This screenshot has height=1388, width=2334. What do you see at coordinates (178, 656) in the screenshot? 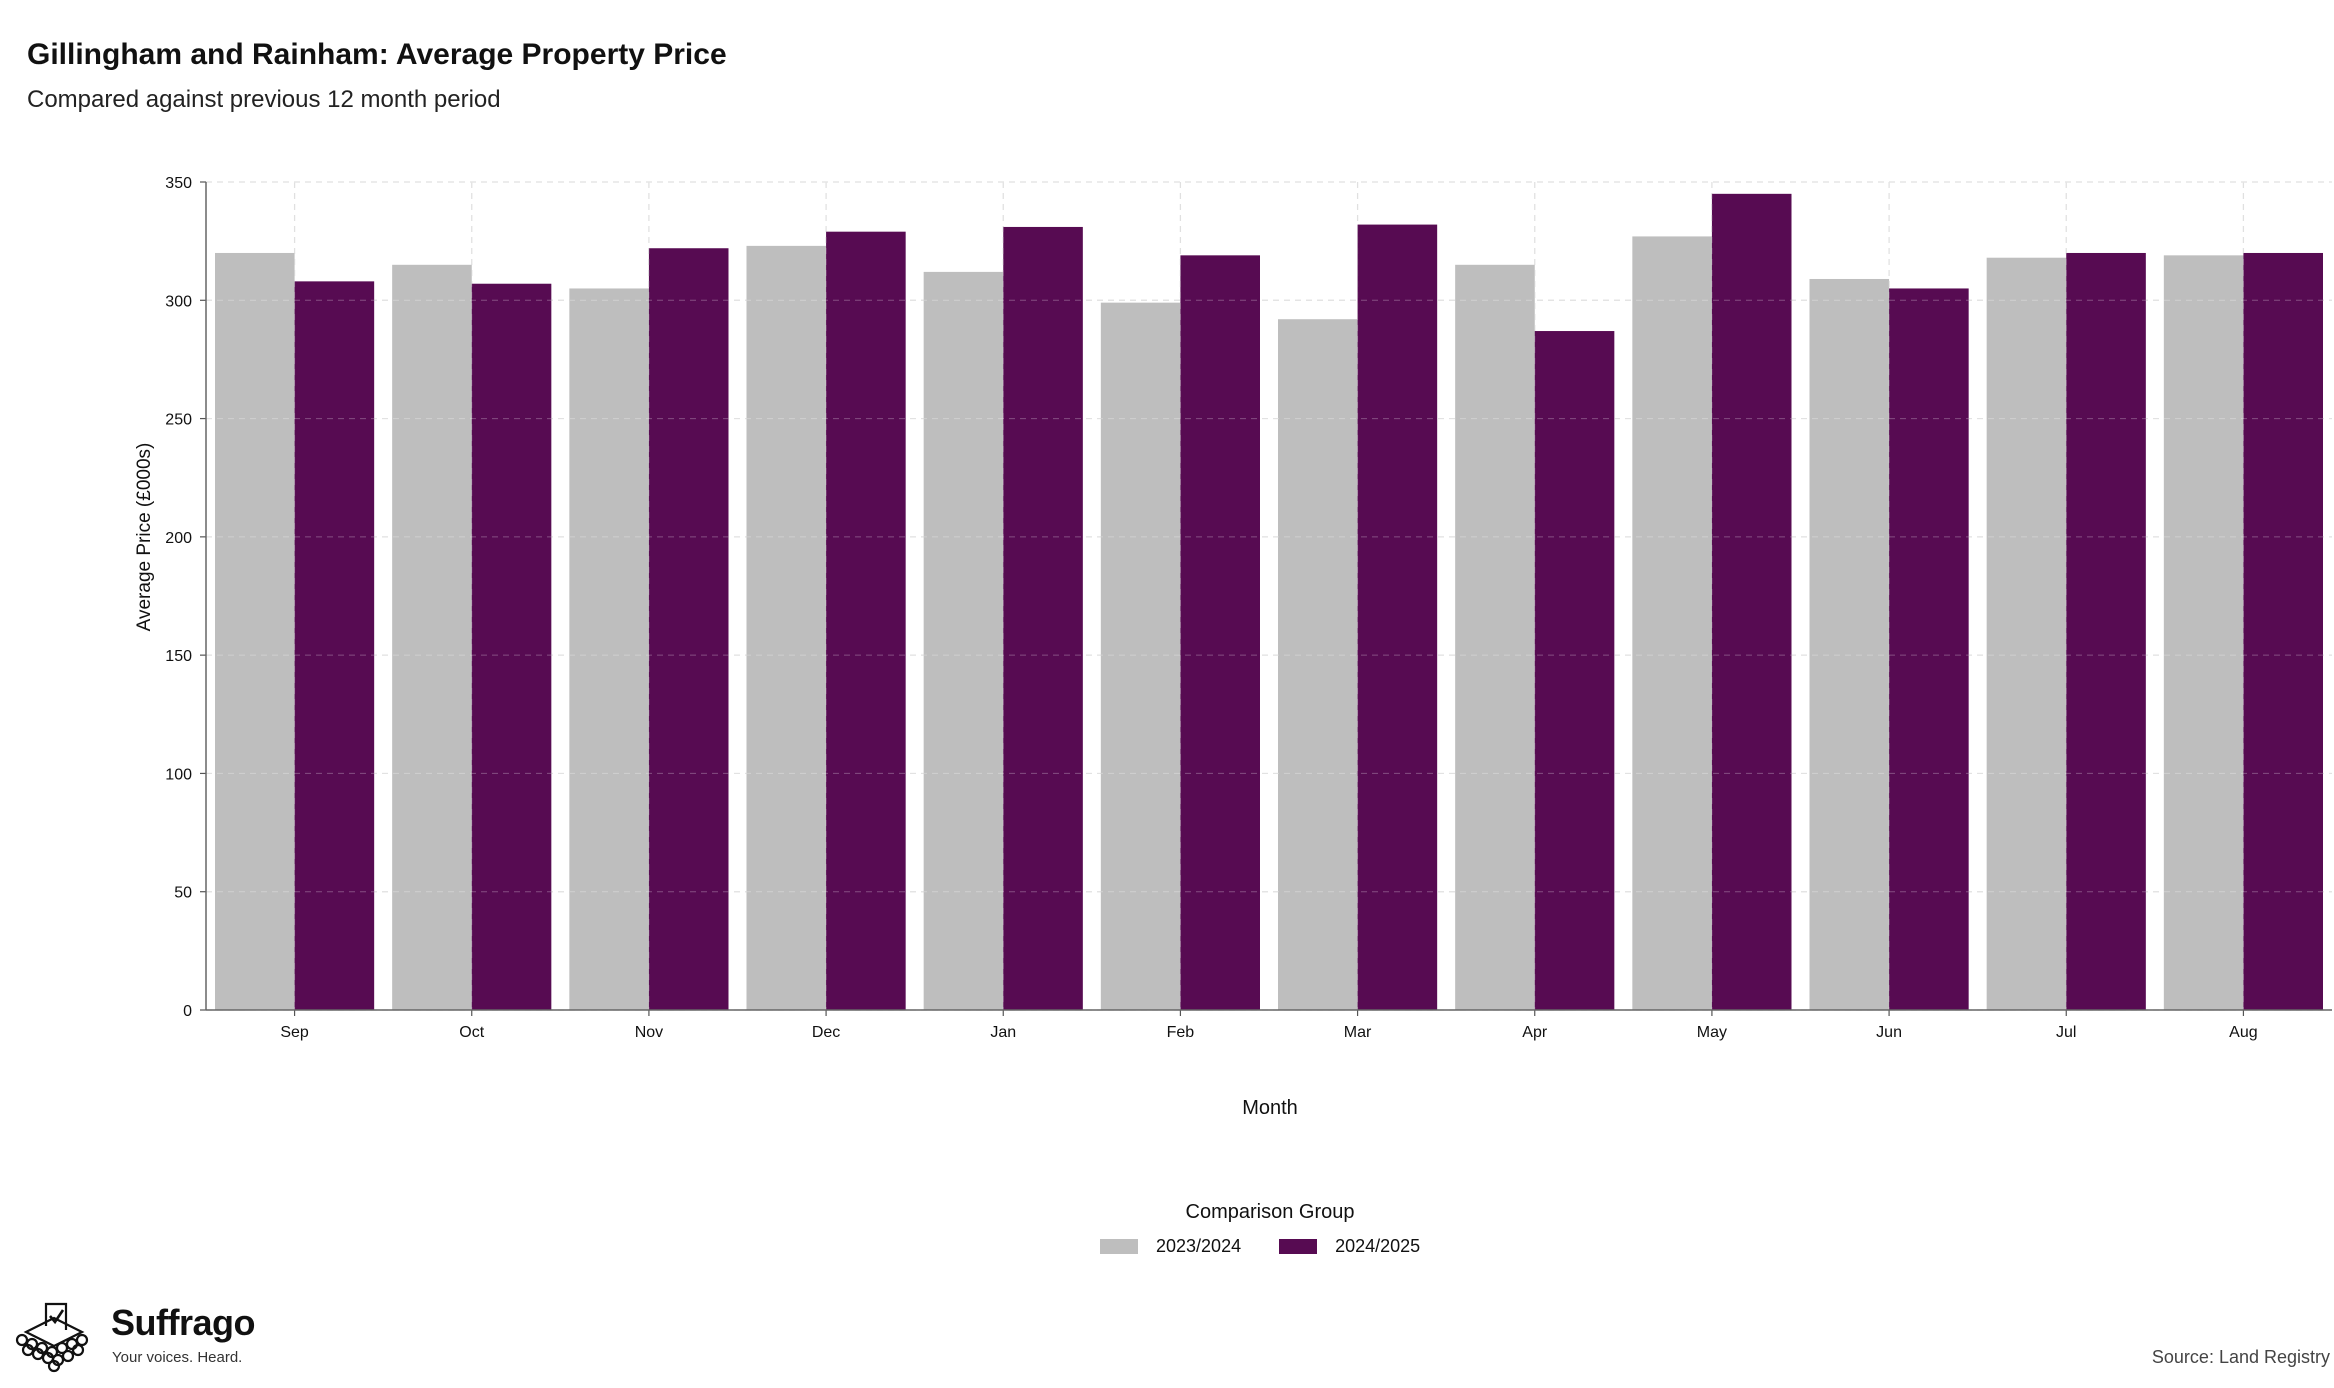
I see `y-tick-label: 150` at bounding box center [178, 656].